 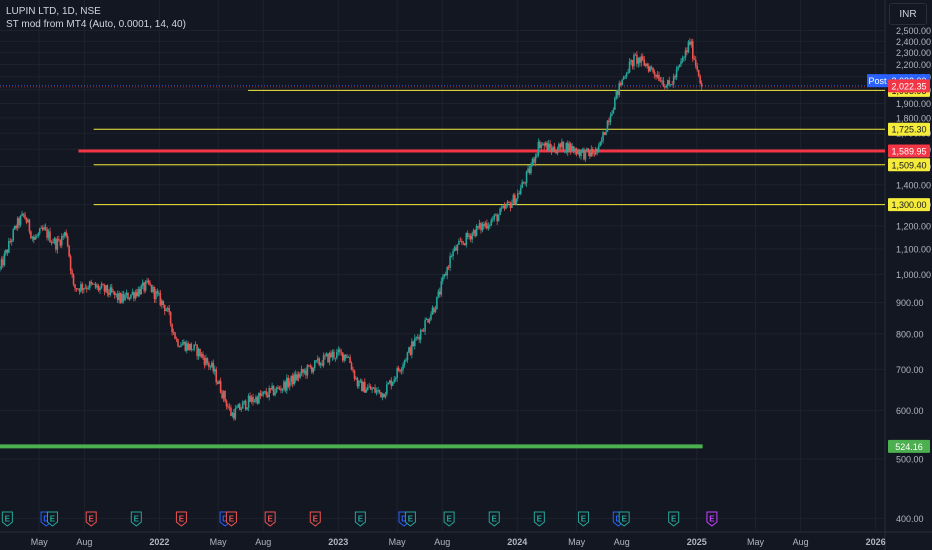 I want to click on post-tag-bg, so click(x=877, y=81).